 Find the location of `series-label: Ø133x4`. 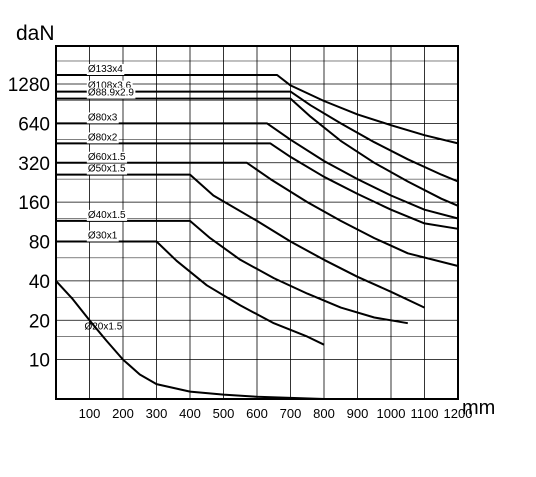

series-label: Ø133x4 is located at coordinates (105, 69).